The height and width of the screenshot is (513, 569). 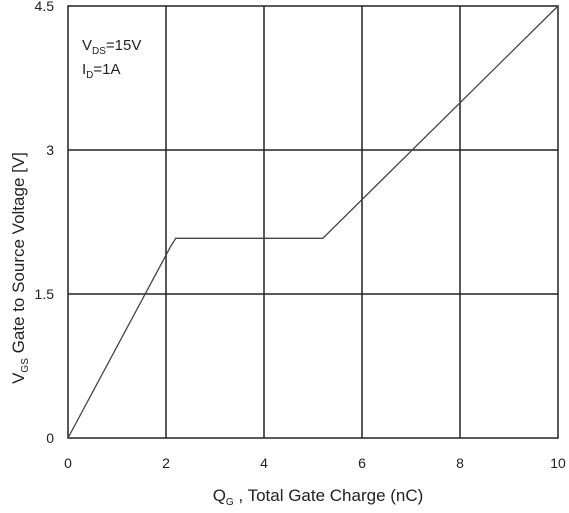 I want to click on x-tick-label-4: 4, so click(x=264, y=463).